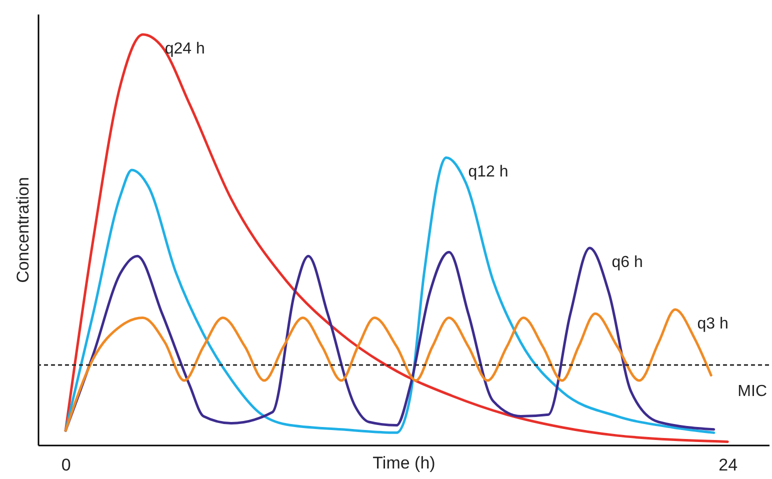 The height and width of the screenshot is (479, 772). What do you see at coordinates (184, 49) in the screenshot?
I see `series-label: q24 h` at bounding box center [184, 49].